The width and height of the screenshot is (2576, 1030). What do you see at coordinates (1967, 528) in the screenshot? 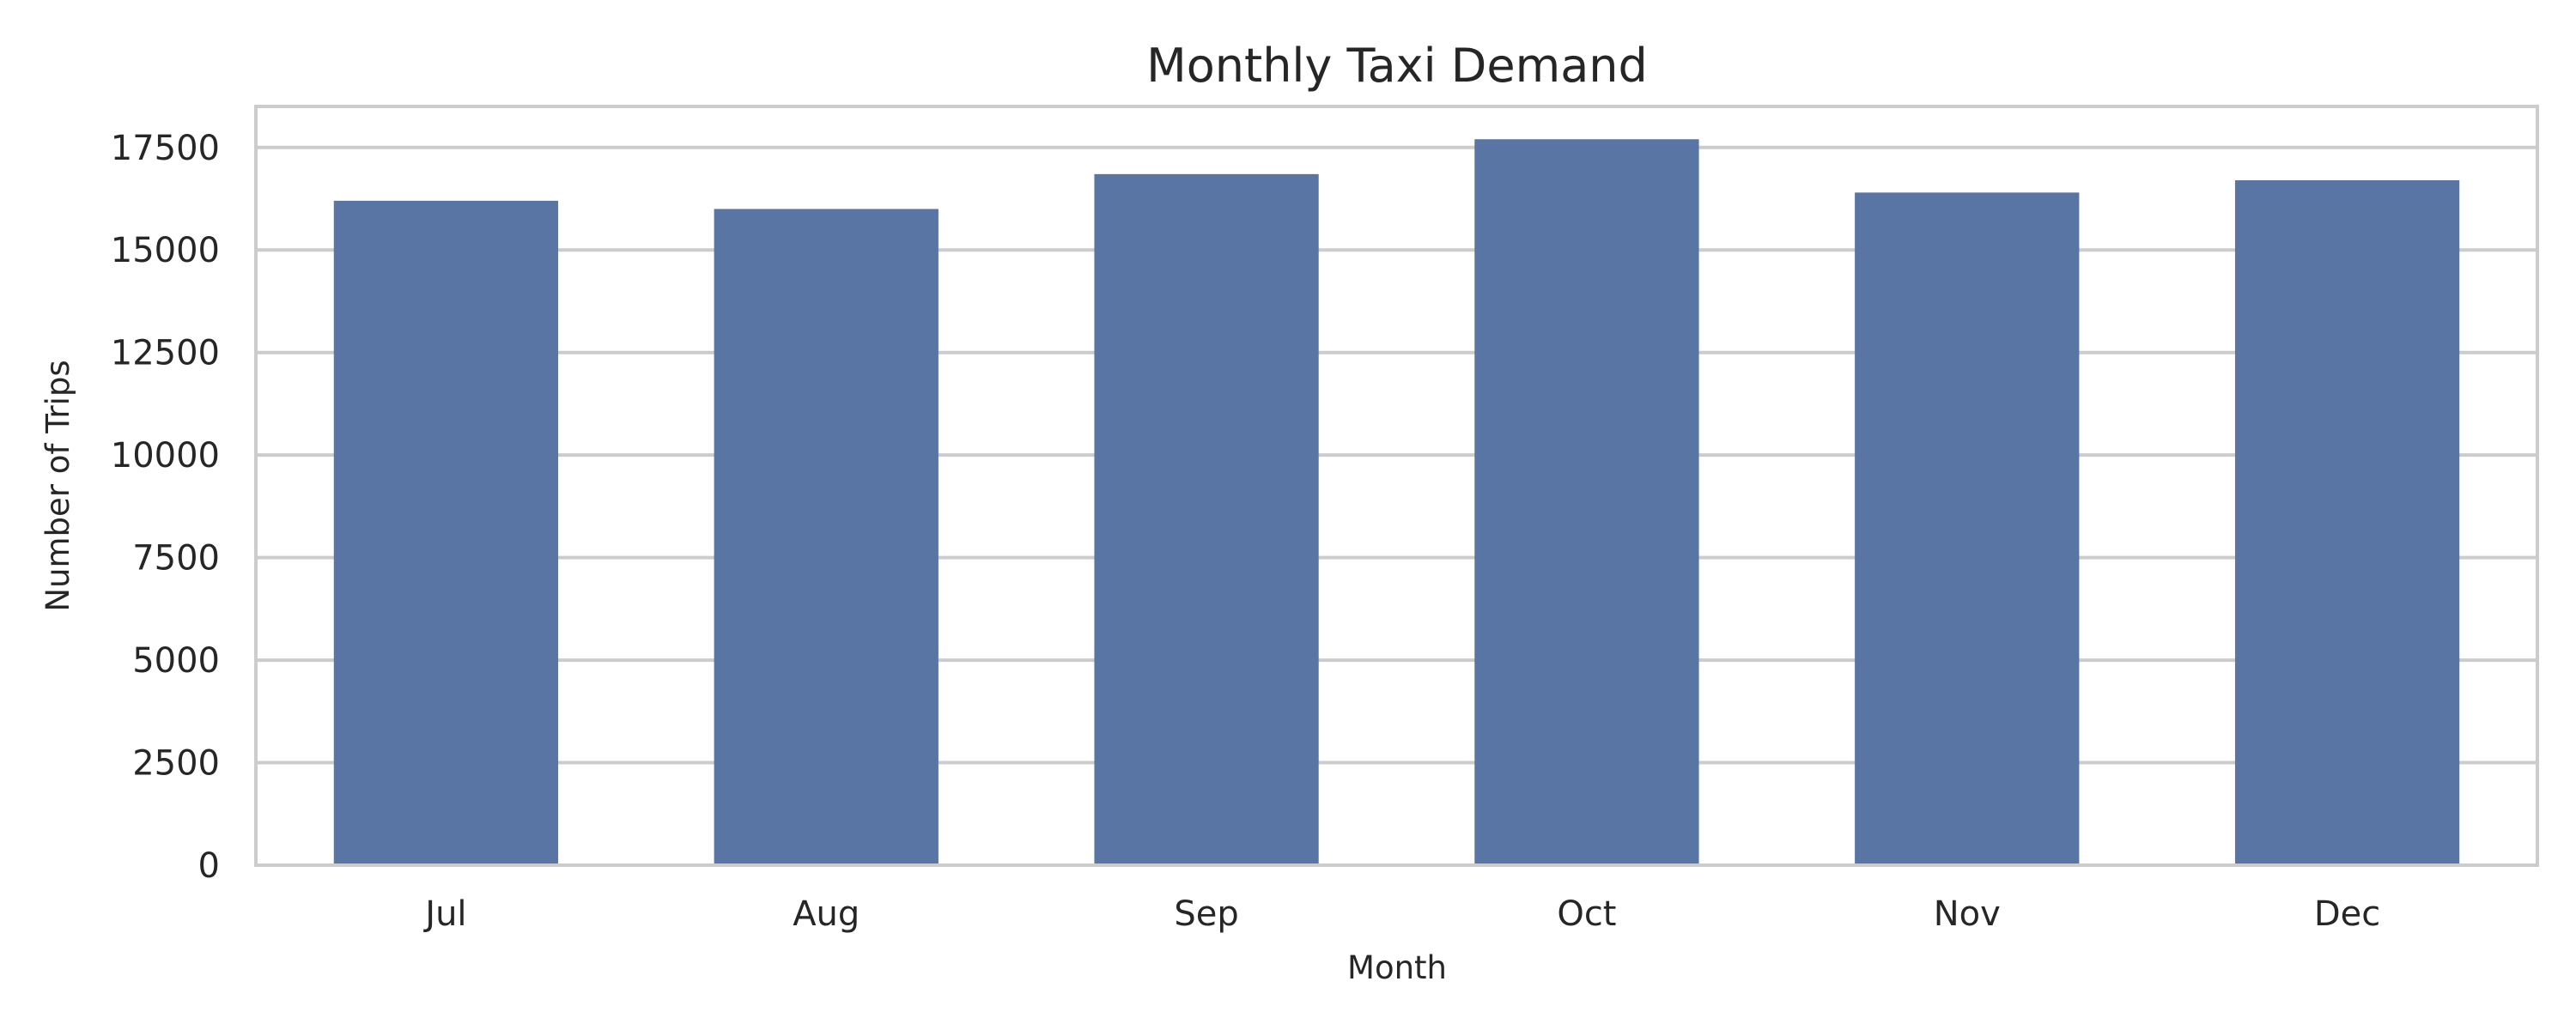
I see `bar-nov` at bounding box center [1967, 528].